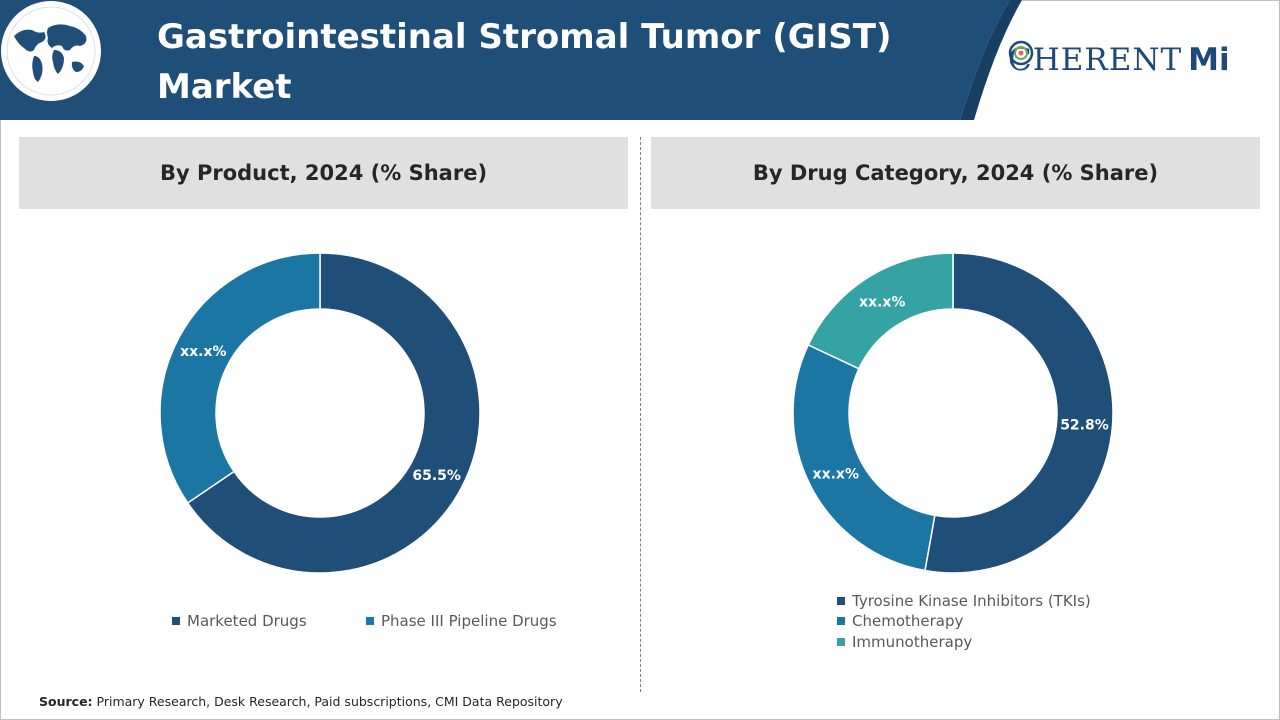 The height and width of the screenshot is (720, 1280). Describe the element at coordinates (971, 601) in the screenshot. I see `legend-label-tkis: Tyrosine Kinase Inhibitors (TKIs)` at that location.